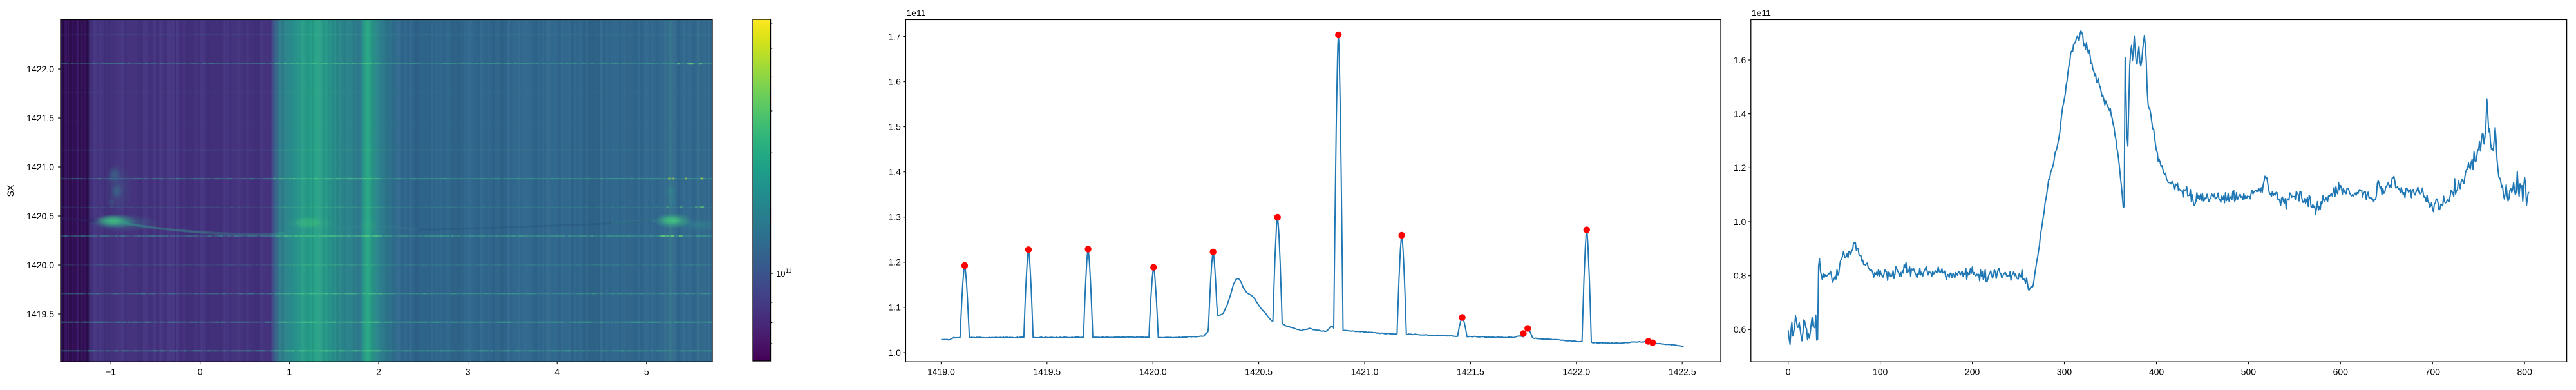  Describe the element at coordinates (894, 307) in the screenshot. I see `svg-text: 1.1` at that location.